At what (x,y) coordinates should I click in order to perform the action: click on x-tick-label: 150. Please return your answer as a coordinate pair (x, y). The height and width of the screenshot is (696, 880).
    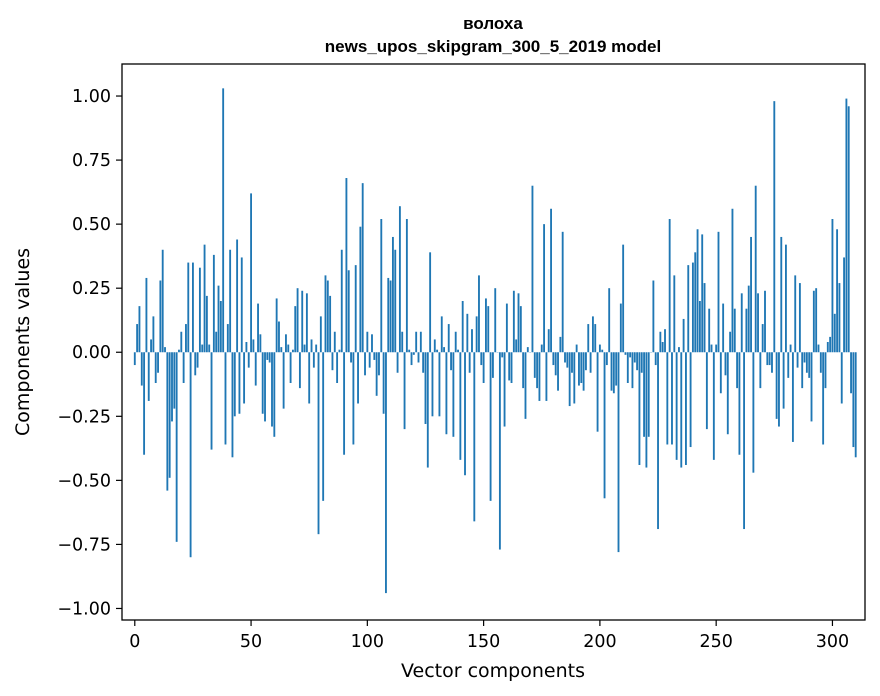
    Looking at the image, I should click on (483, 642).